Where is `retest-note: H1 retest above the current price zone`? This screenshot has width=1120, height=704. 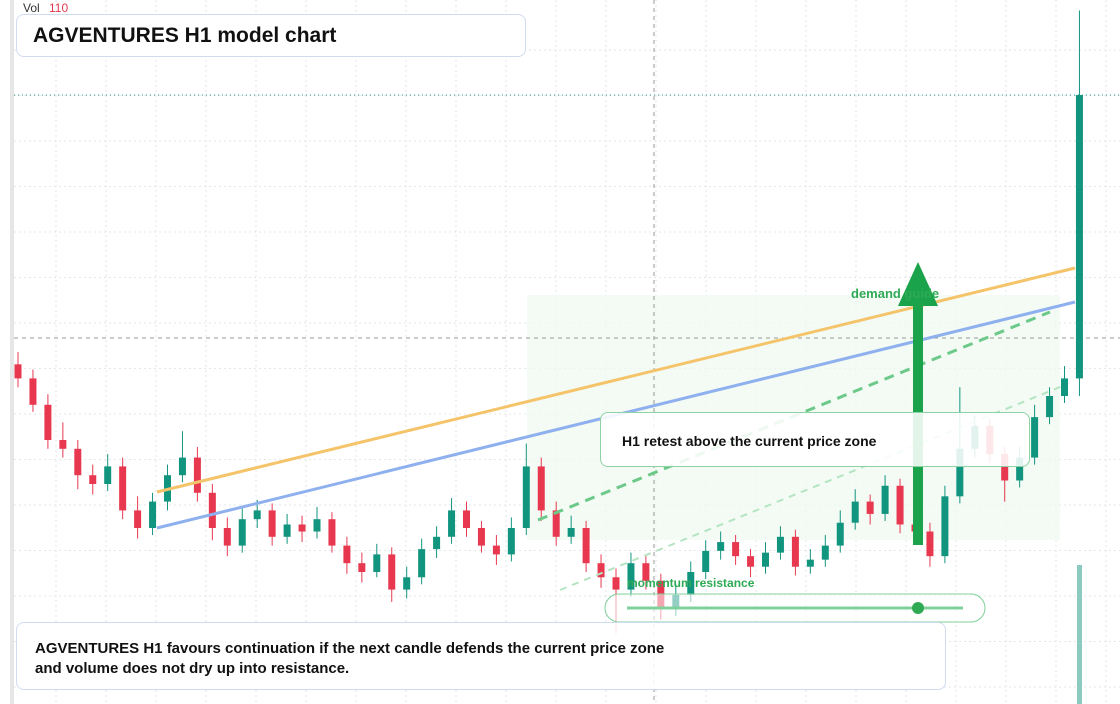 retest-note: H1 retest above the current price zone is located at coordinates (815, 439).